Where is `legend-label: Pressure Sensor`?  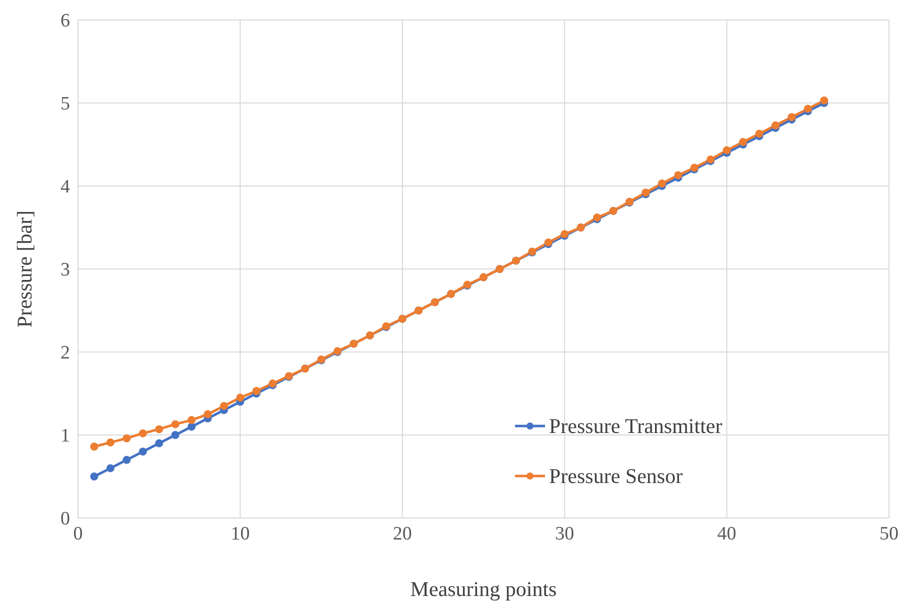 legend-label: Pressure Sensor is located at coordinates (616, 476).